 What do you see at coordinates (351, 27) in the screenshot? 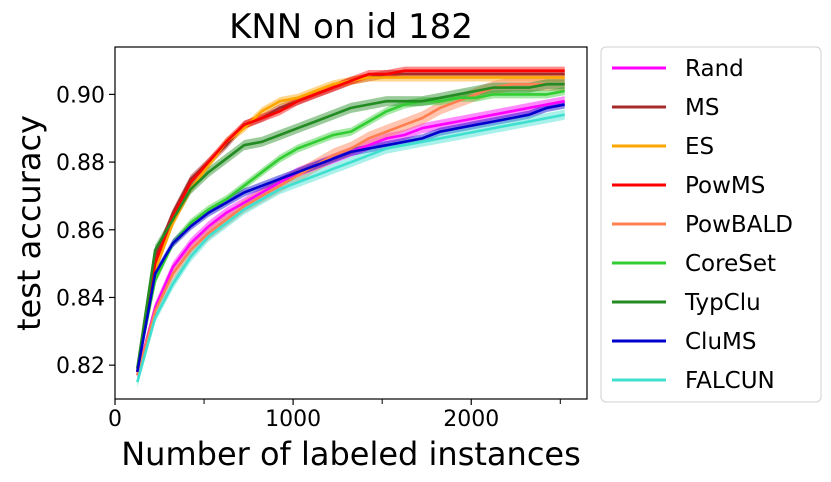
I see `chart-title: KNN on id 182` at bounding box center [351, 27].